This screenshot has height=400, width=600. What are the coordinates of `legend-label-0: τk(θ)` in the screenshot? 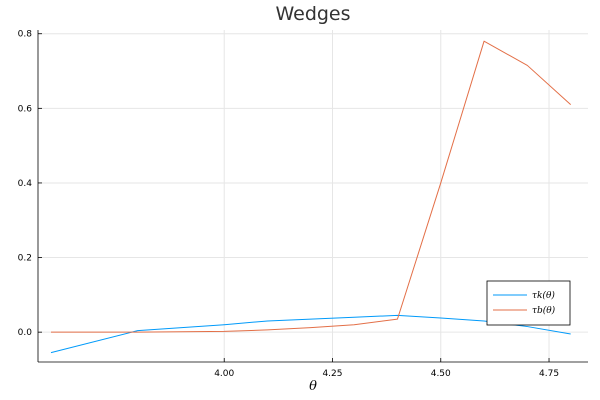 It's located at (543, 295).